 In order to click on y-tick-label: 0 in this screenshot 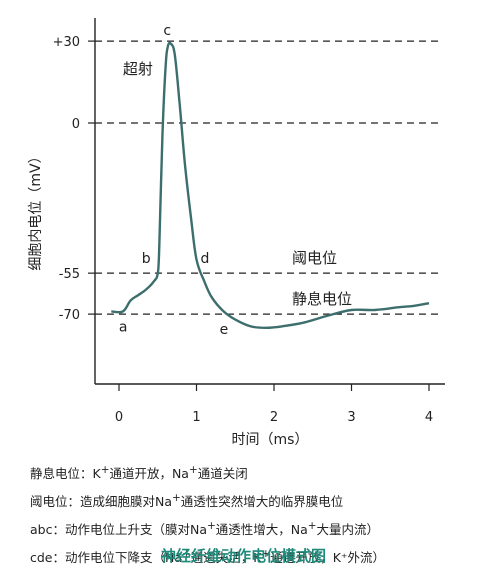, I will do `click(76, 124)`.